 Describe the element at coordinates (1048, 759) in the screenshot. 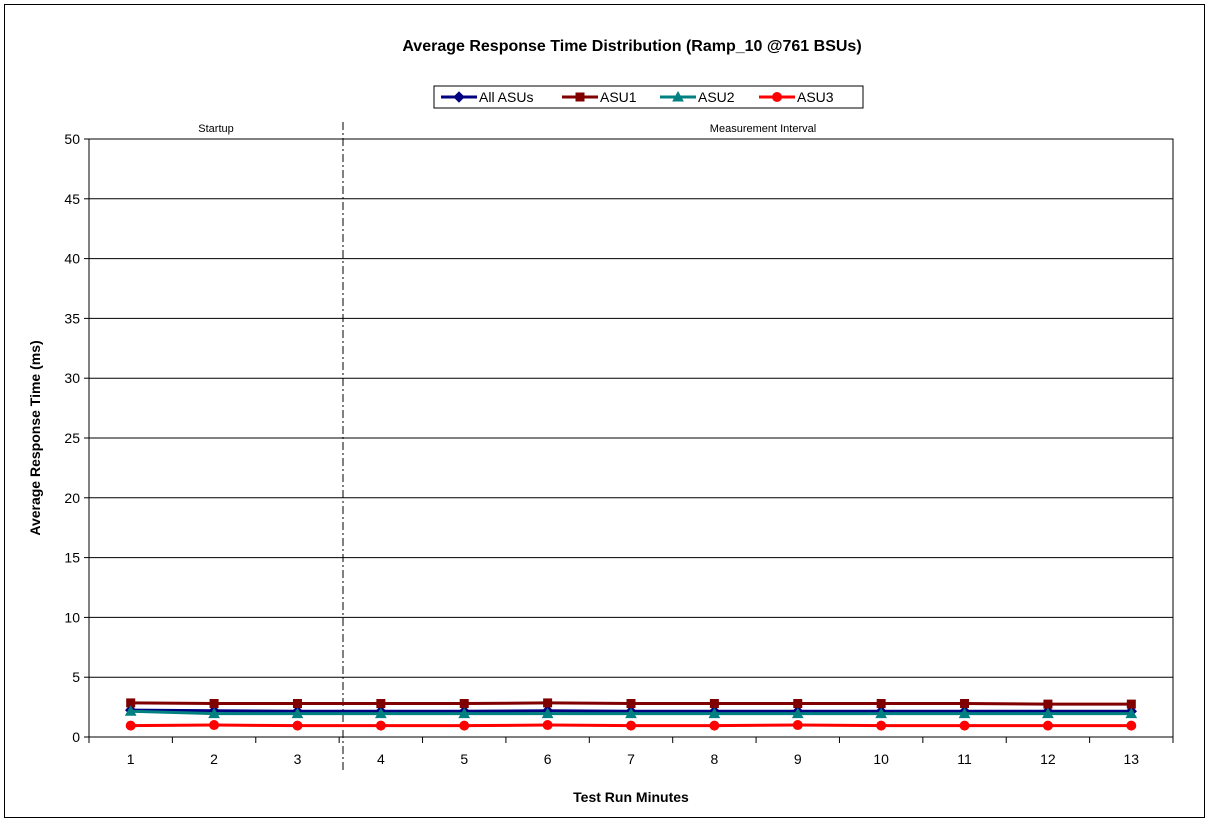

I see `x-tick-label: 12` at that location.